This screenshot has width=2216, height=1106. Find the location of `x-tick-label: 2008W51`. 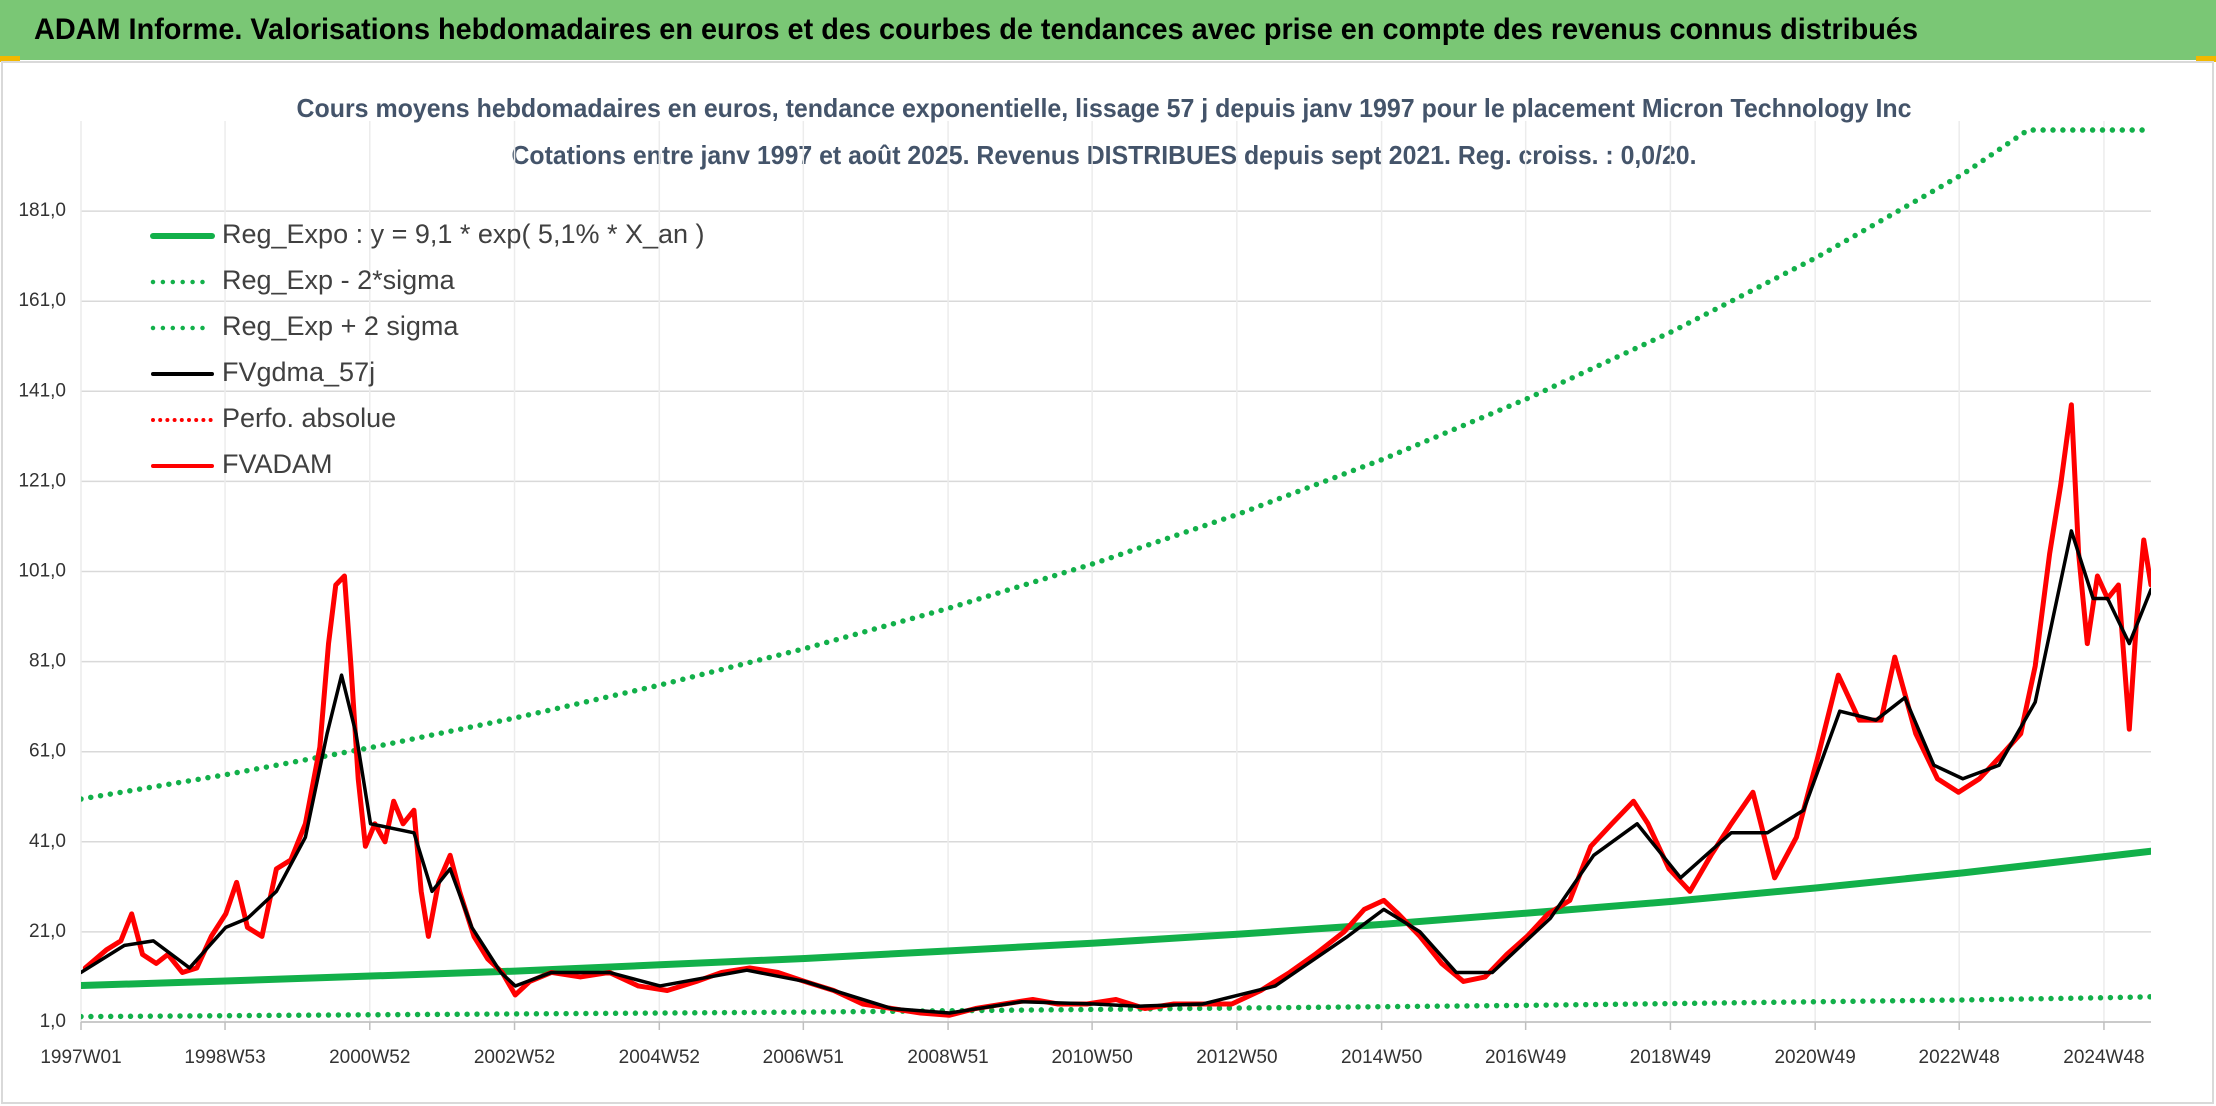

x-tick-label: 2008W51 is located at coordinates (947, 1057).